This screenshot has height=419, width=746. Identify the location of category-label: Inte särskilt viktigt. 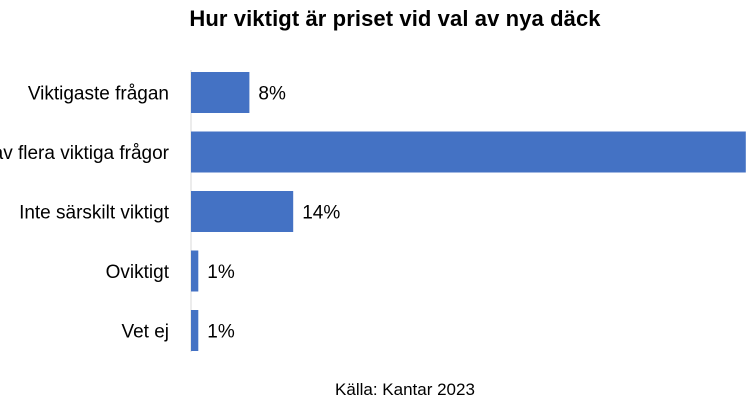
(94, 213).